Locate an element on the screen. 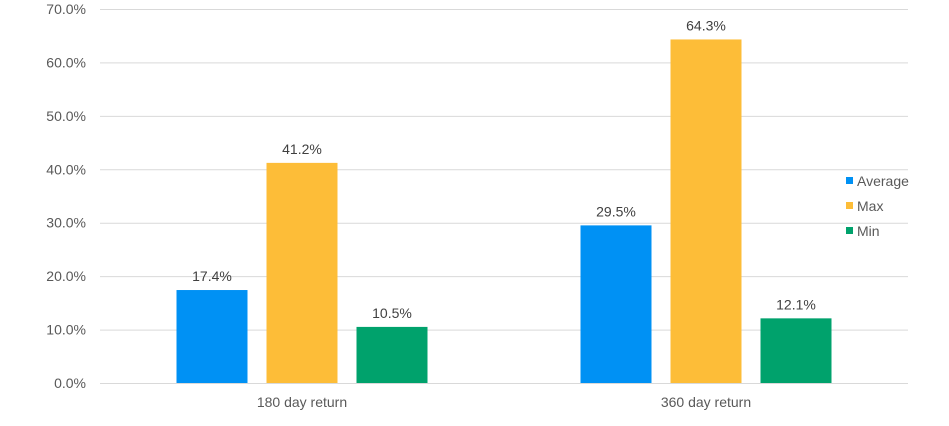  y-axis: 0.0% 10.0% 20.0% 30.0% 40.0% 50.0% 60.0% 70.0% is located at coordinates (66, 196).